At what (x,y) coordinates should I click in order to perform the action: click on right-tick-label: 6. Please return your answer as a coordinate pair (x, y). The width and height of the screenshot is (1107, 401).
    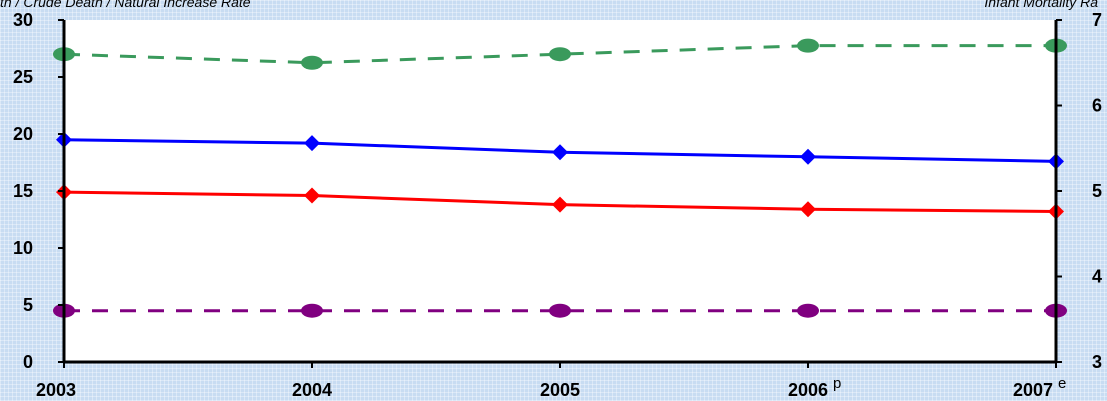
    Looking at the image, I should click on (1097, 106).